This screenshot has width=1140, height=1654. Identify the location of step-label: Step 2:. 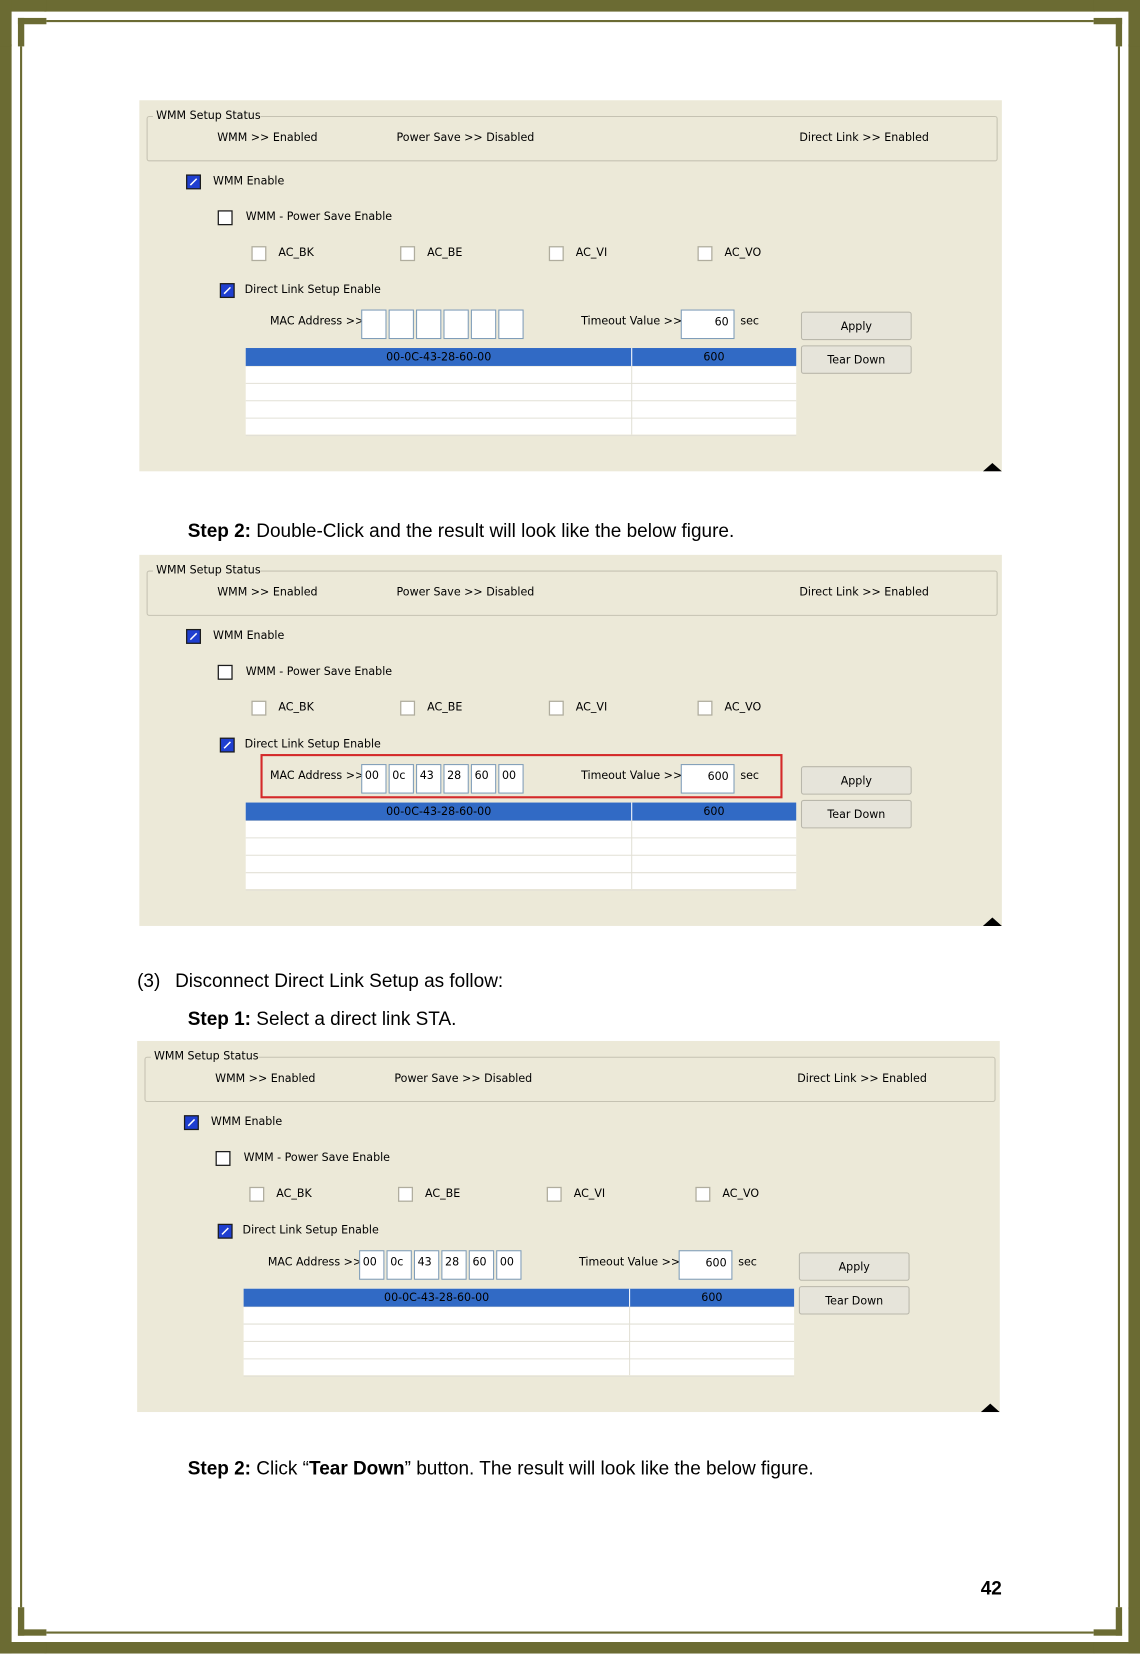
(219, 530).